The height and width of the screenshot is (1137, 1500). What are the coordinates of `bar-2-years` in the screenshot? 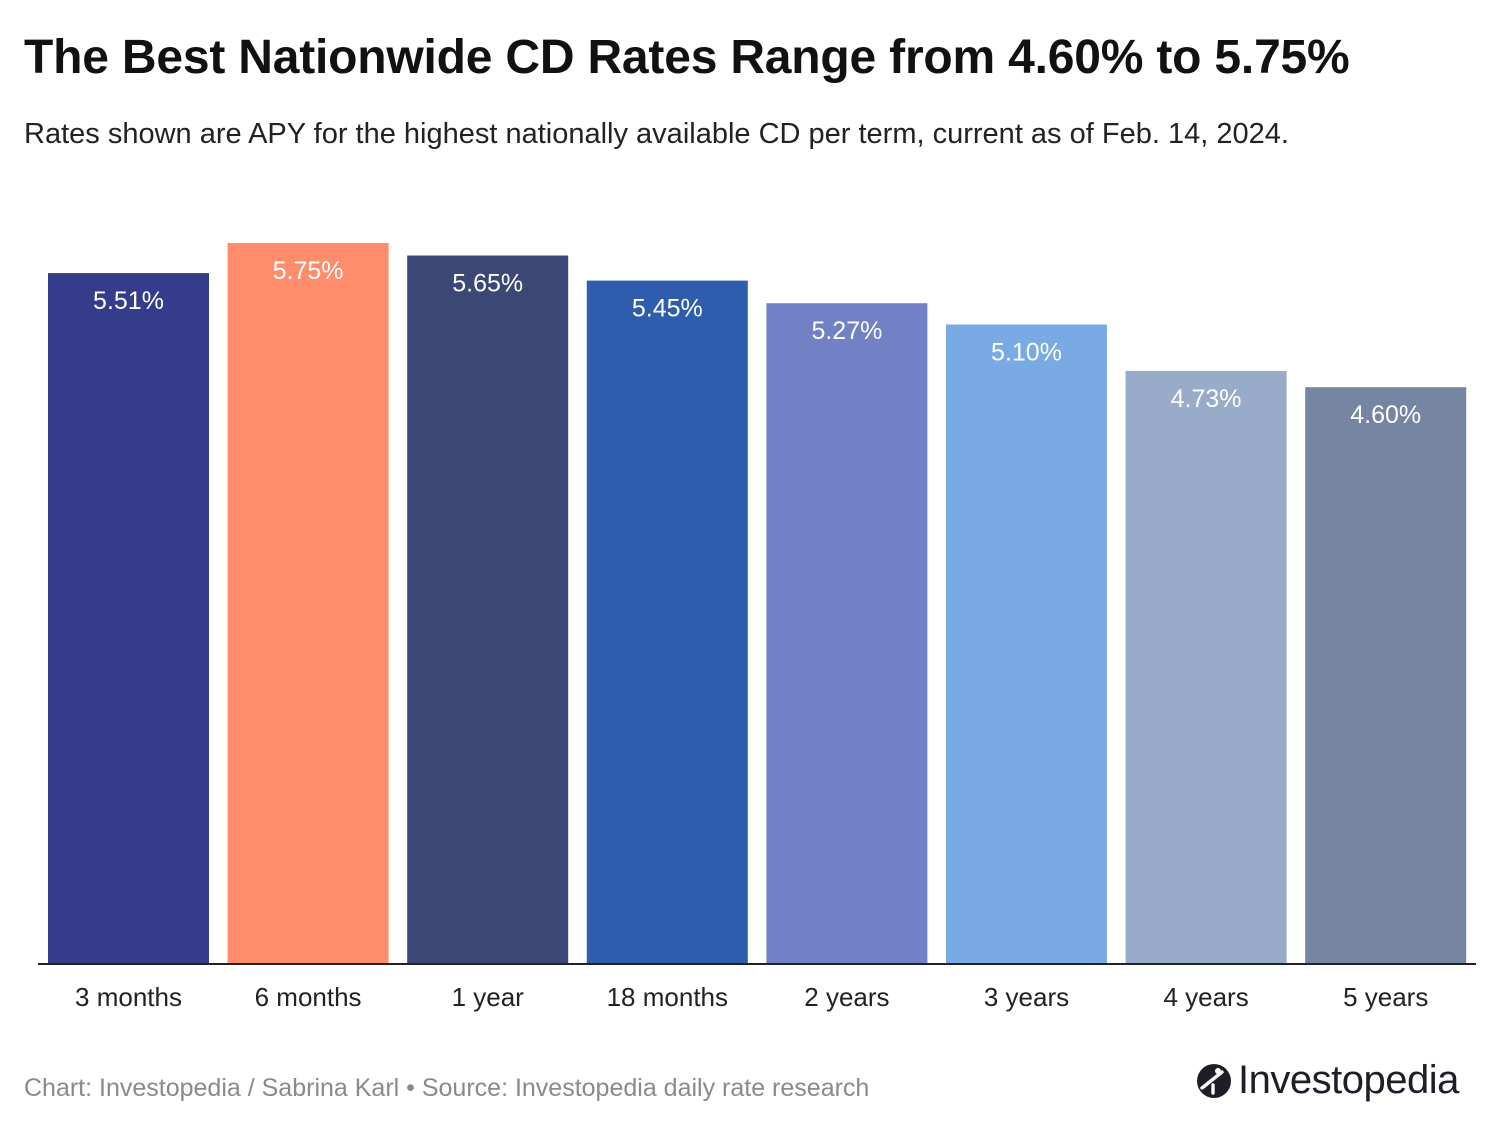 It's located at (847, 633).